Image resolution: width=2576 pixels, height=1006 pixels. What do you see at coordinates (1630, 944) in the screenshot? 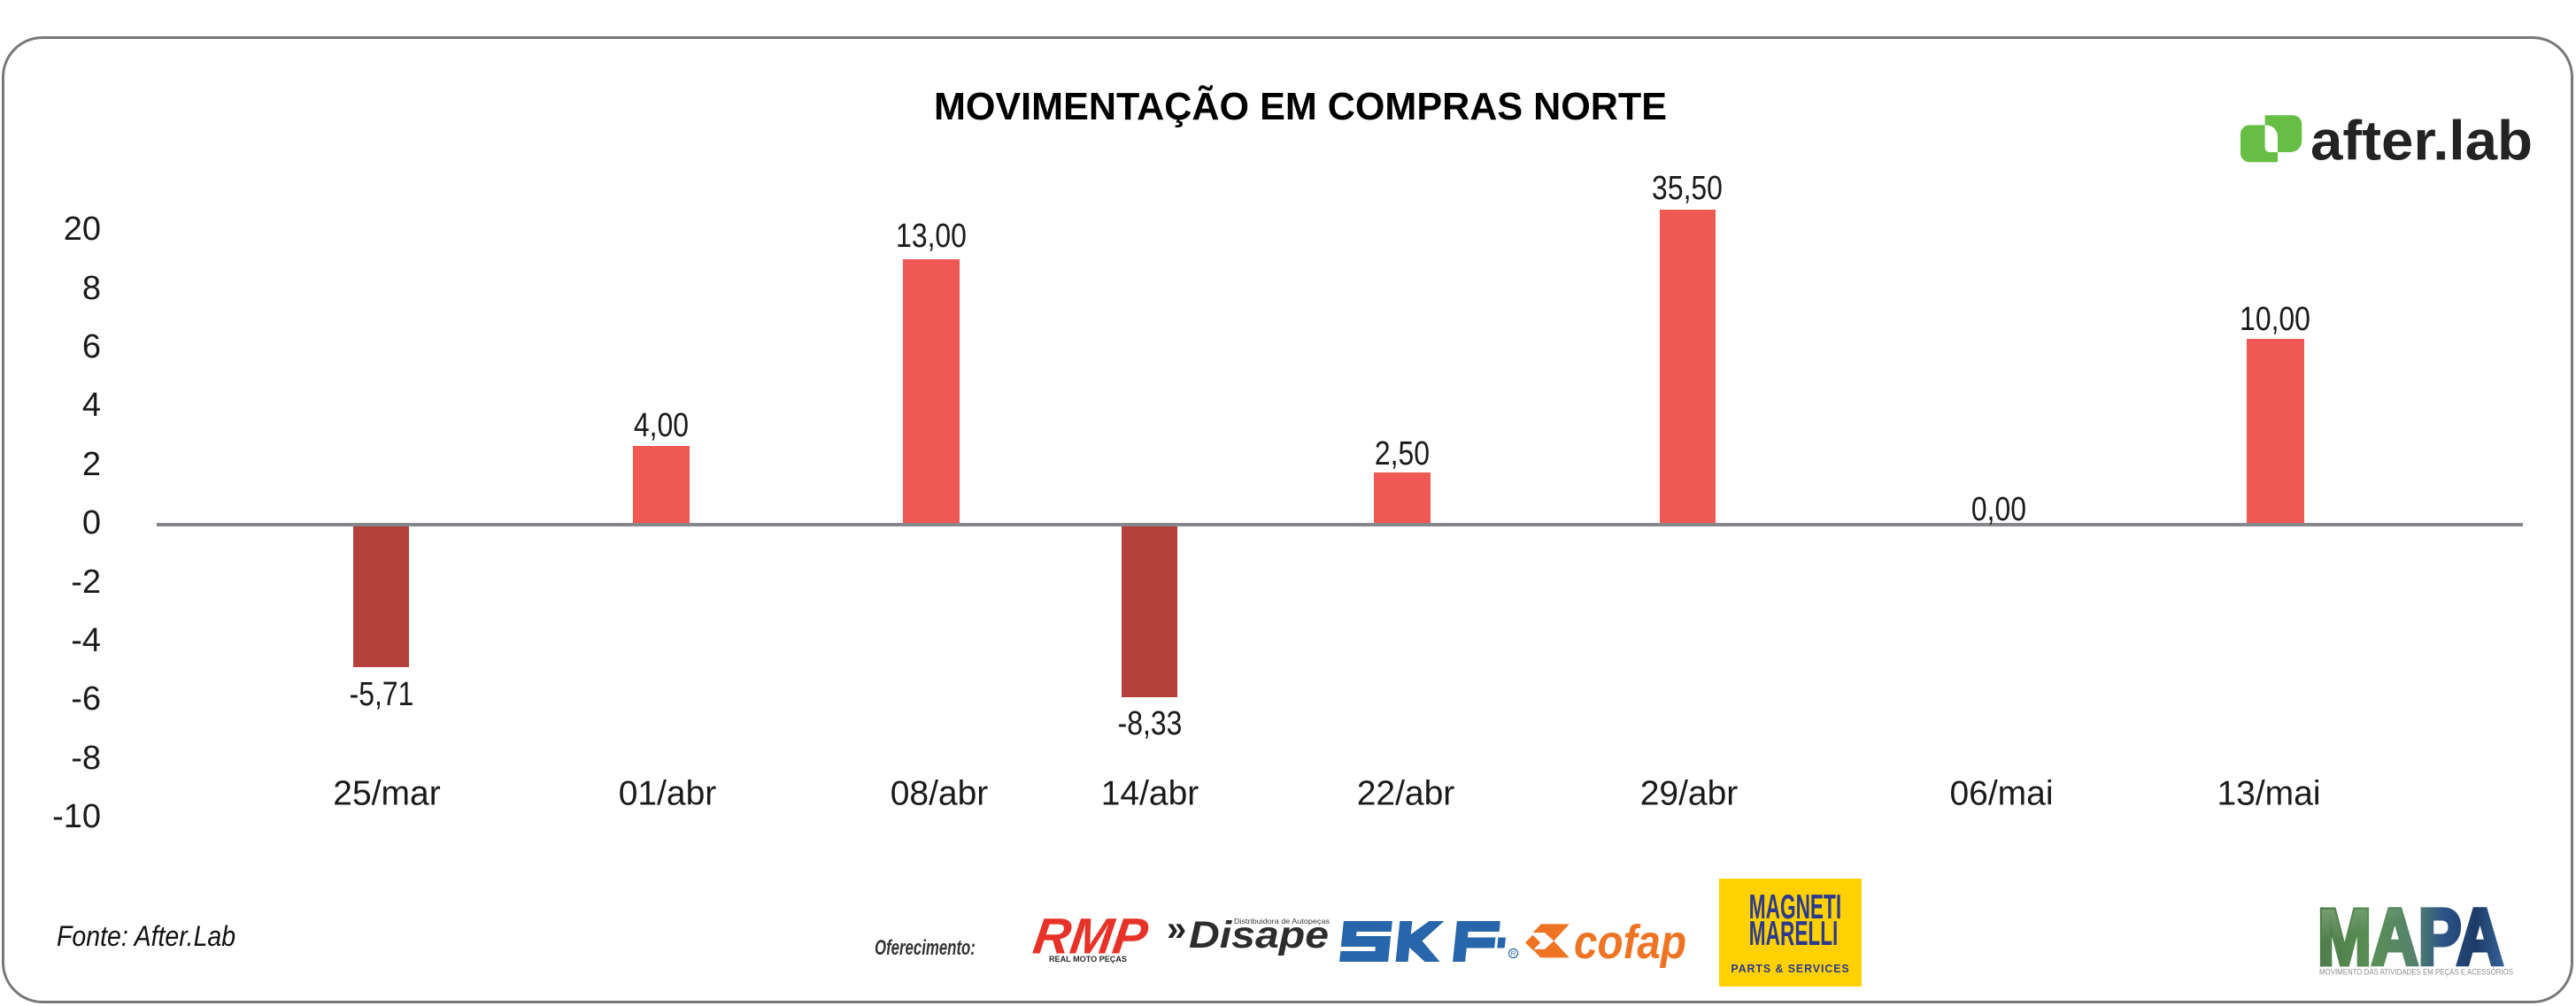
I see `svg-text: cofap` at bounding box center [1630, 944].